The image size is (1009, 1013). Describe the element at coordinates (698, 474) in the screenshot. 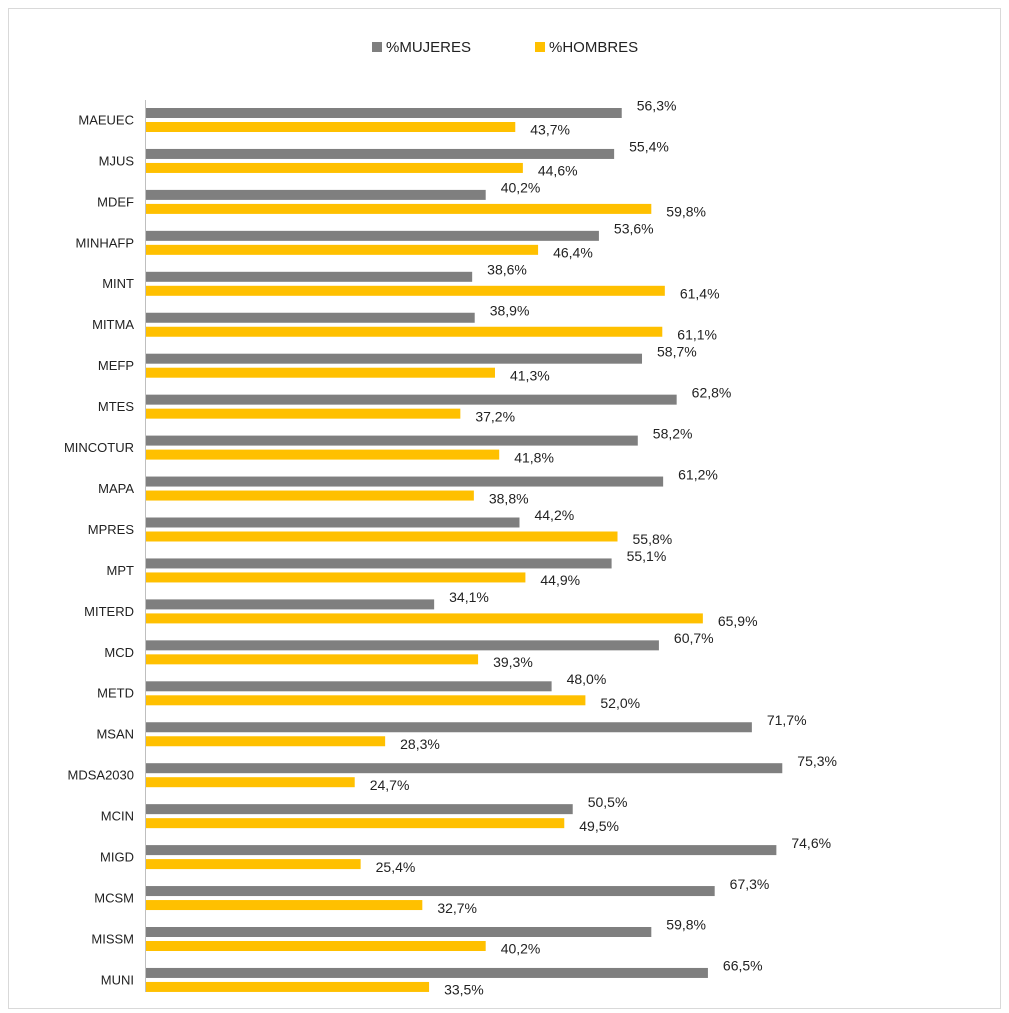

I see `value-label: 61,2%` at that location.